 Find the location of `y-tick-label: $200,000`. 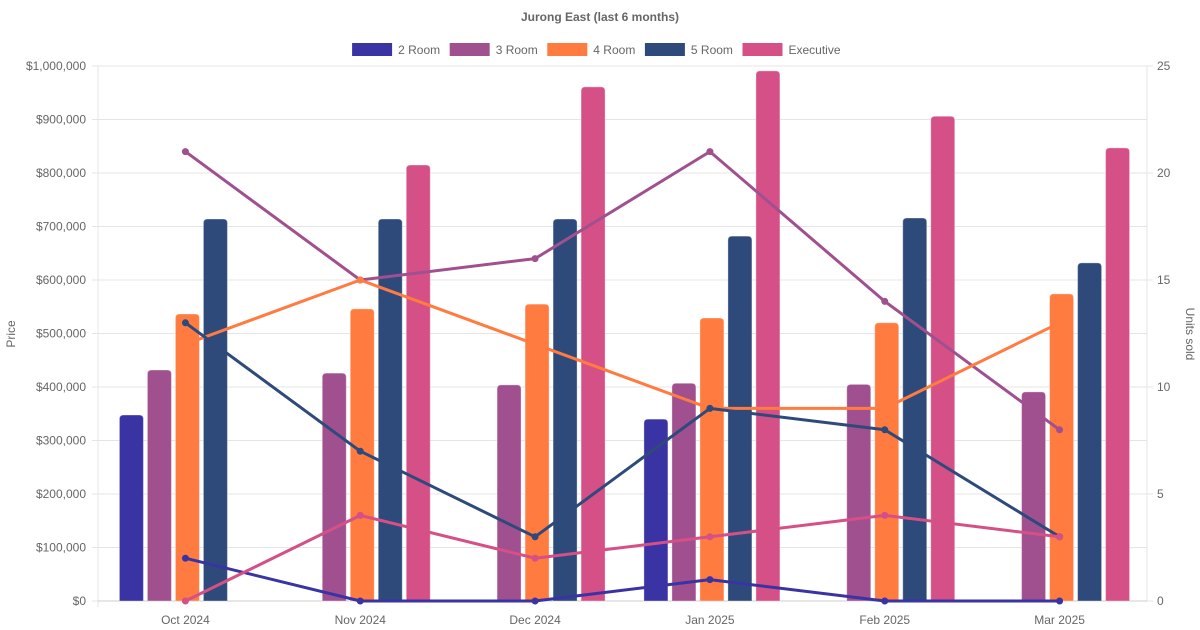

y-tick-label: $200,000 is located at coordinates (61, 494).